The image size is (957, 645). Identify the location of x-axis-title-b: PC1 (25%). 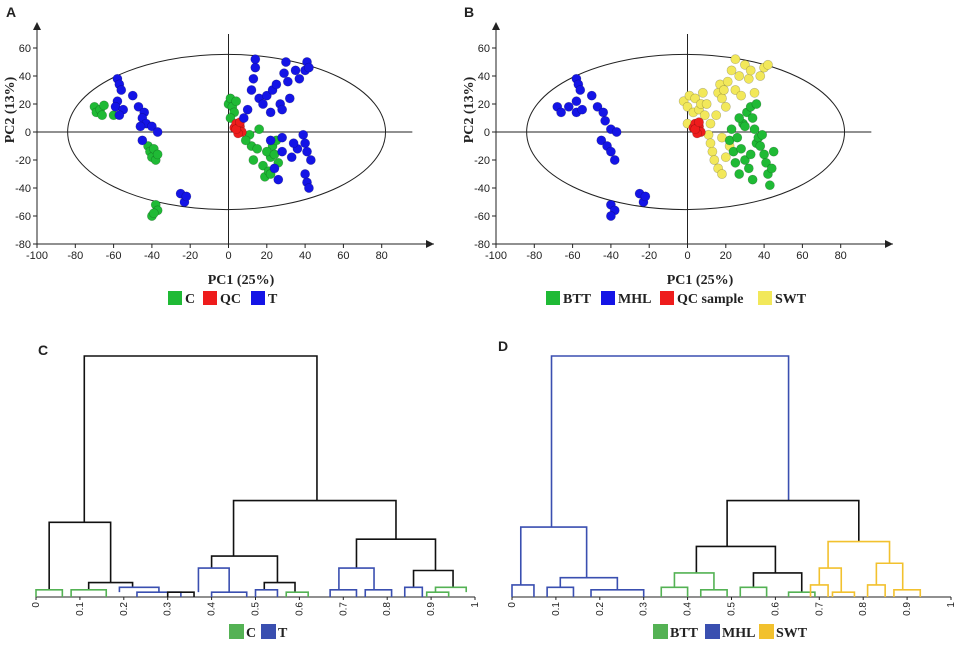
(700, 280).